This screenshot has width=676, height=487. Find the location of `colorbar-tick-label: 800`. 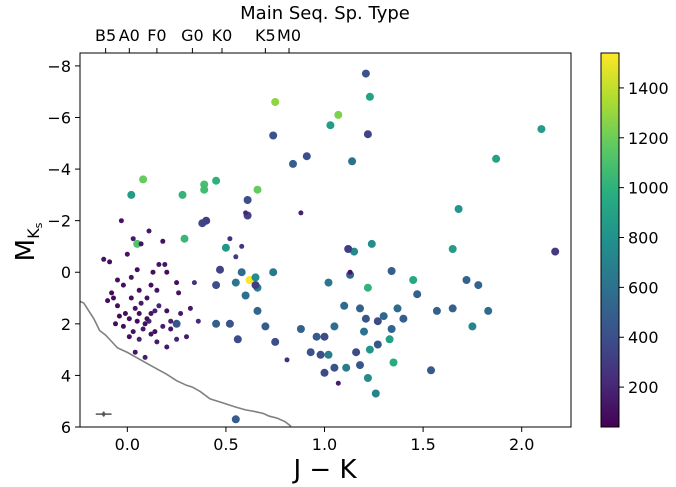

colorbar-tick-label: 800 is located at coordinates (643, 238).